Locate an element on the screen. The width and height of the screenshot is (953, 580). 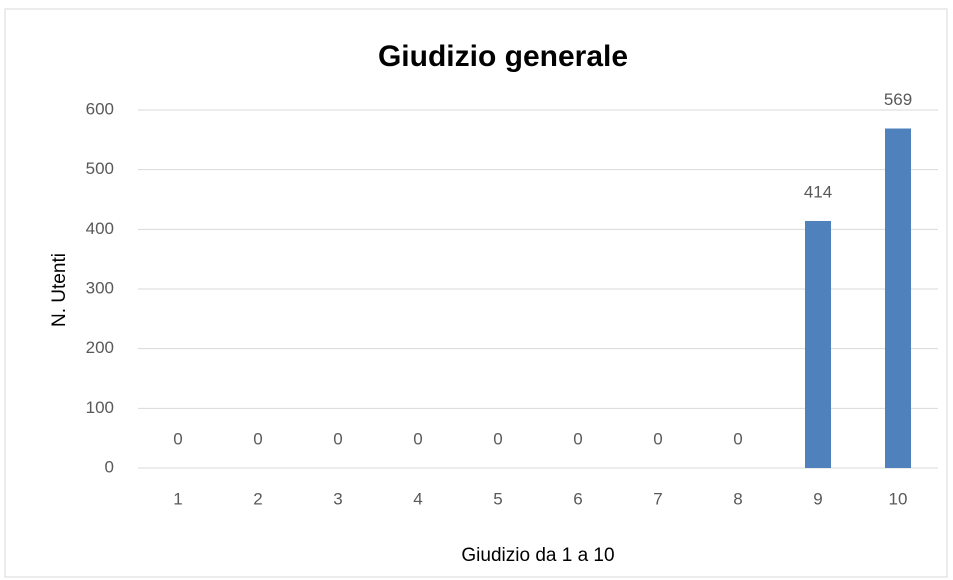
x-tick-label: 10 is located at coordinates (898, 498).